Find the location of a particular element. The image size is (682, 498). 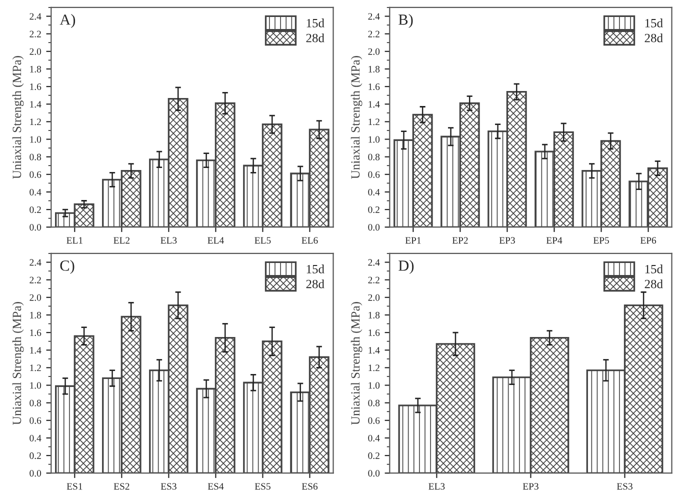

x-tick-label: EL1 is located at coordinates (74, 240).